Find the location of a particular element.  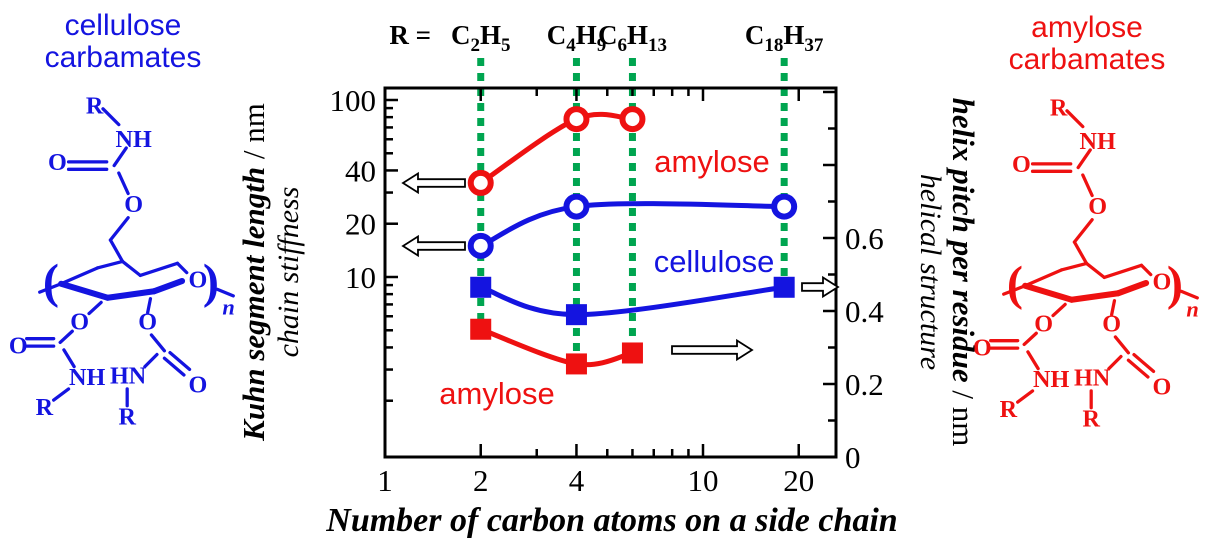

series-label: cellulose is located at coordinates (714, 261).